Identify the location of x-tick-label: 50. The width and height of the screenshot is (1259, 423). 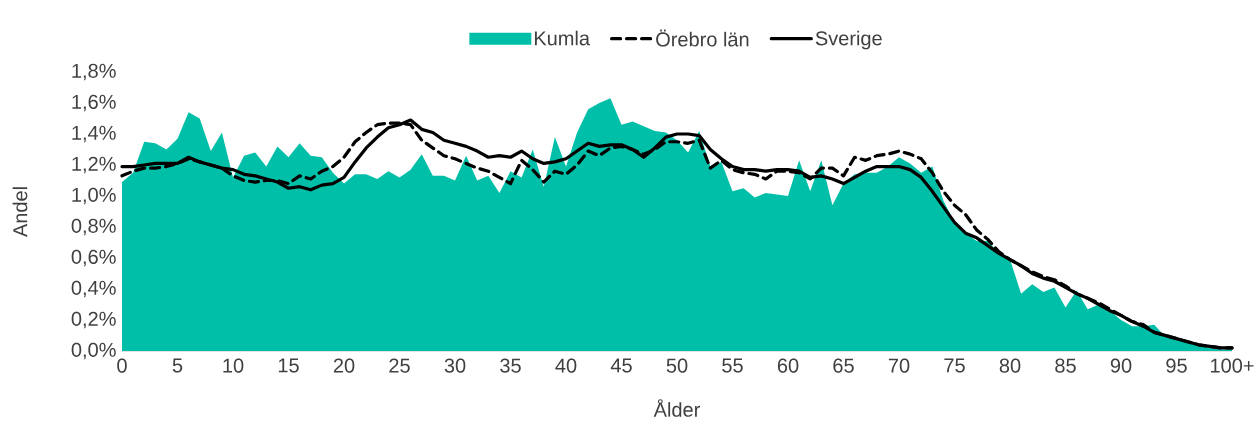
(677, 365).